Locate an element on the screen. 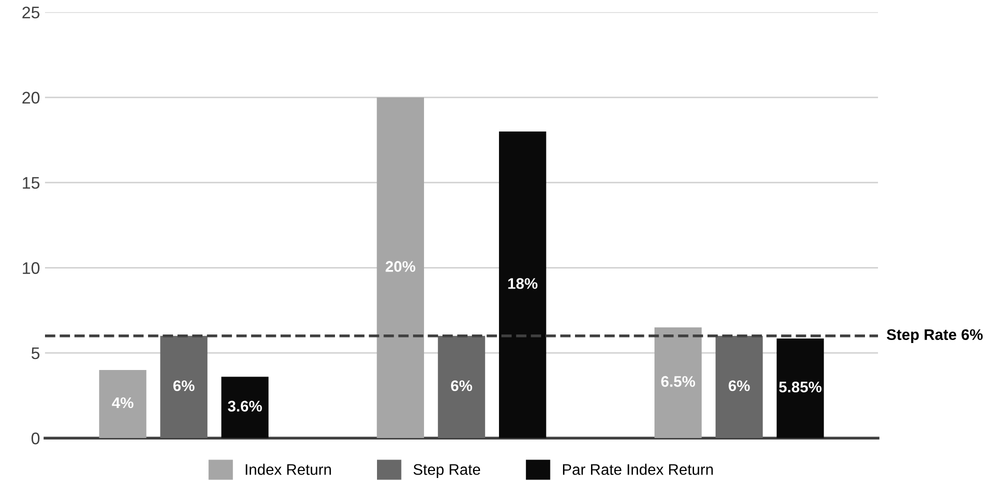 The width and height of the screenshot is (1000, 489). ref-line-label: Step Rate 6% is located at coordinates (934, 336).